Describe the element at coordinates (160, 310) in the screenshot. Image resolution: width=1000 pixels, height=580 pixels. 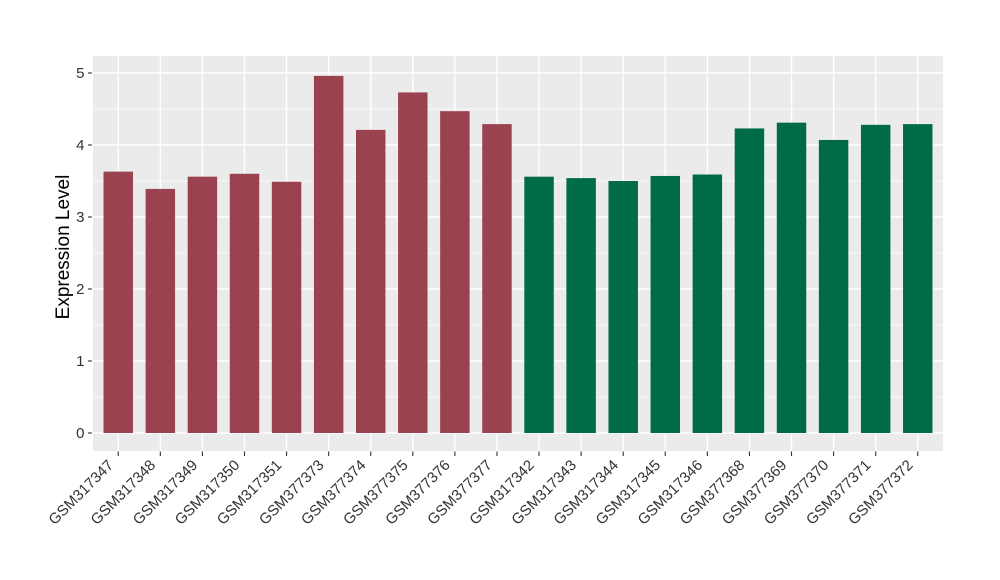
I see `bar-GSM317348` at that location.